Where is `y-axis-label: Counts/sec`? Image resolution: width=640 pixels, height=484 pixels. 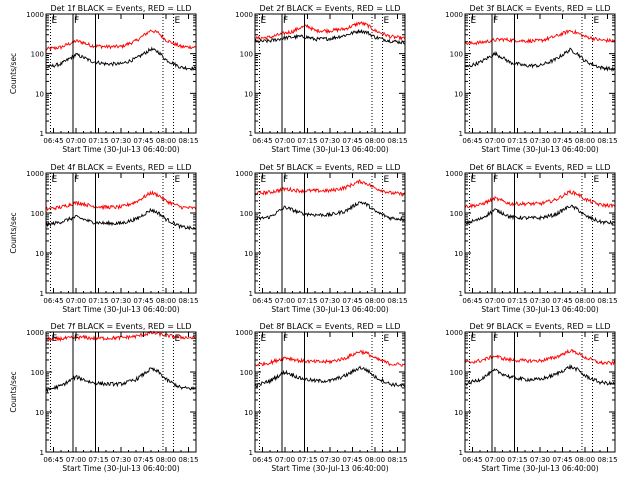 y-axis-label: Counts/sec is located at coordinates (13, 73).